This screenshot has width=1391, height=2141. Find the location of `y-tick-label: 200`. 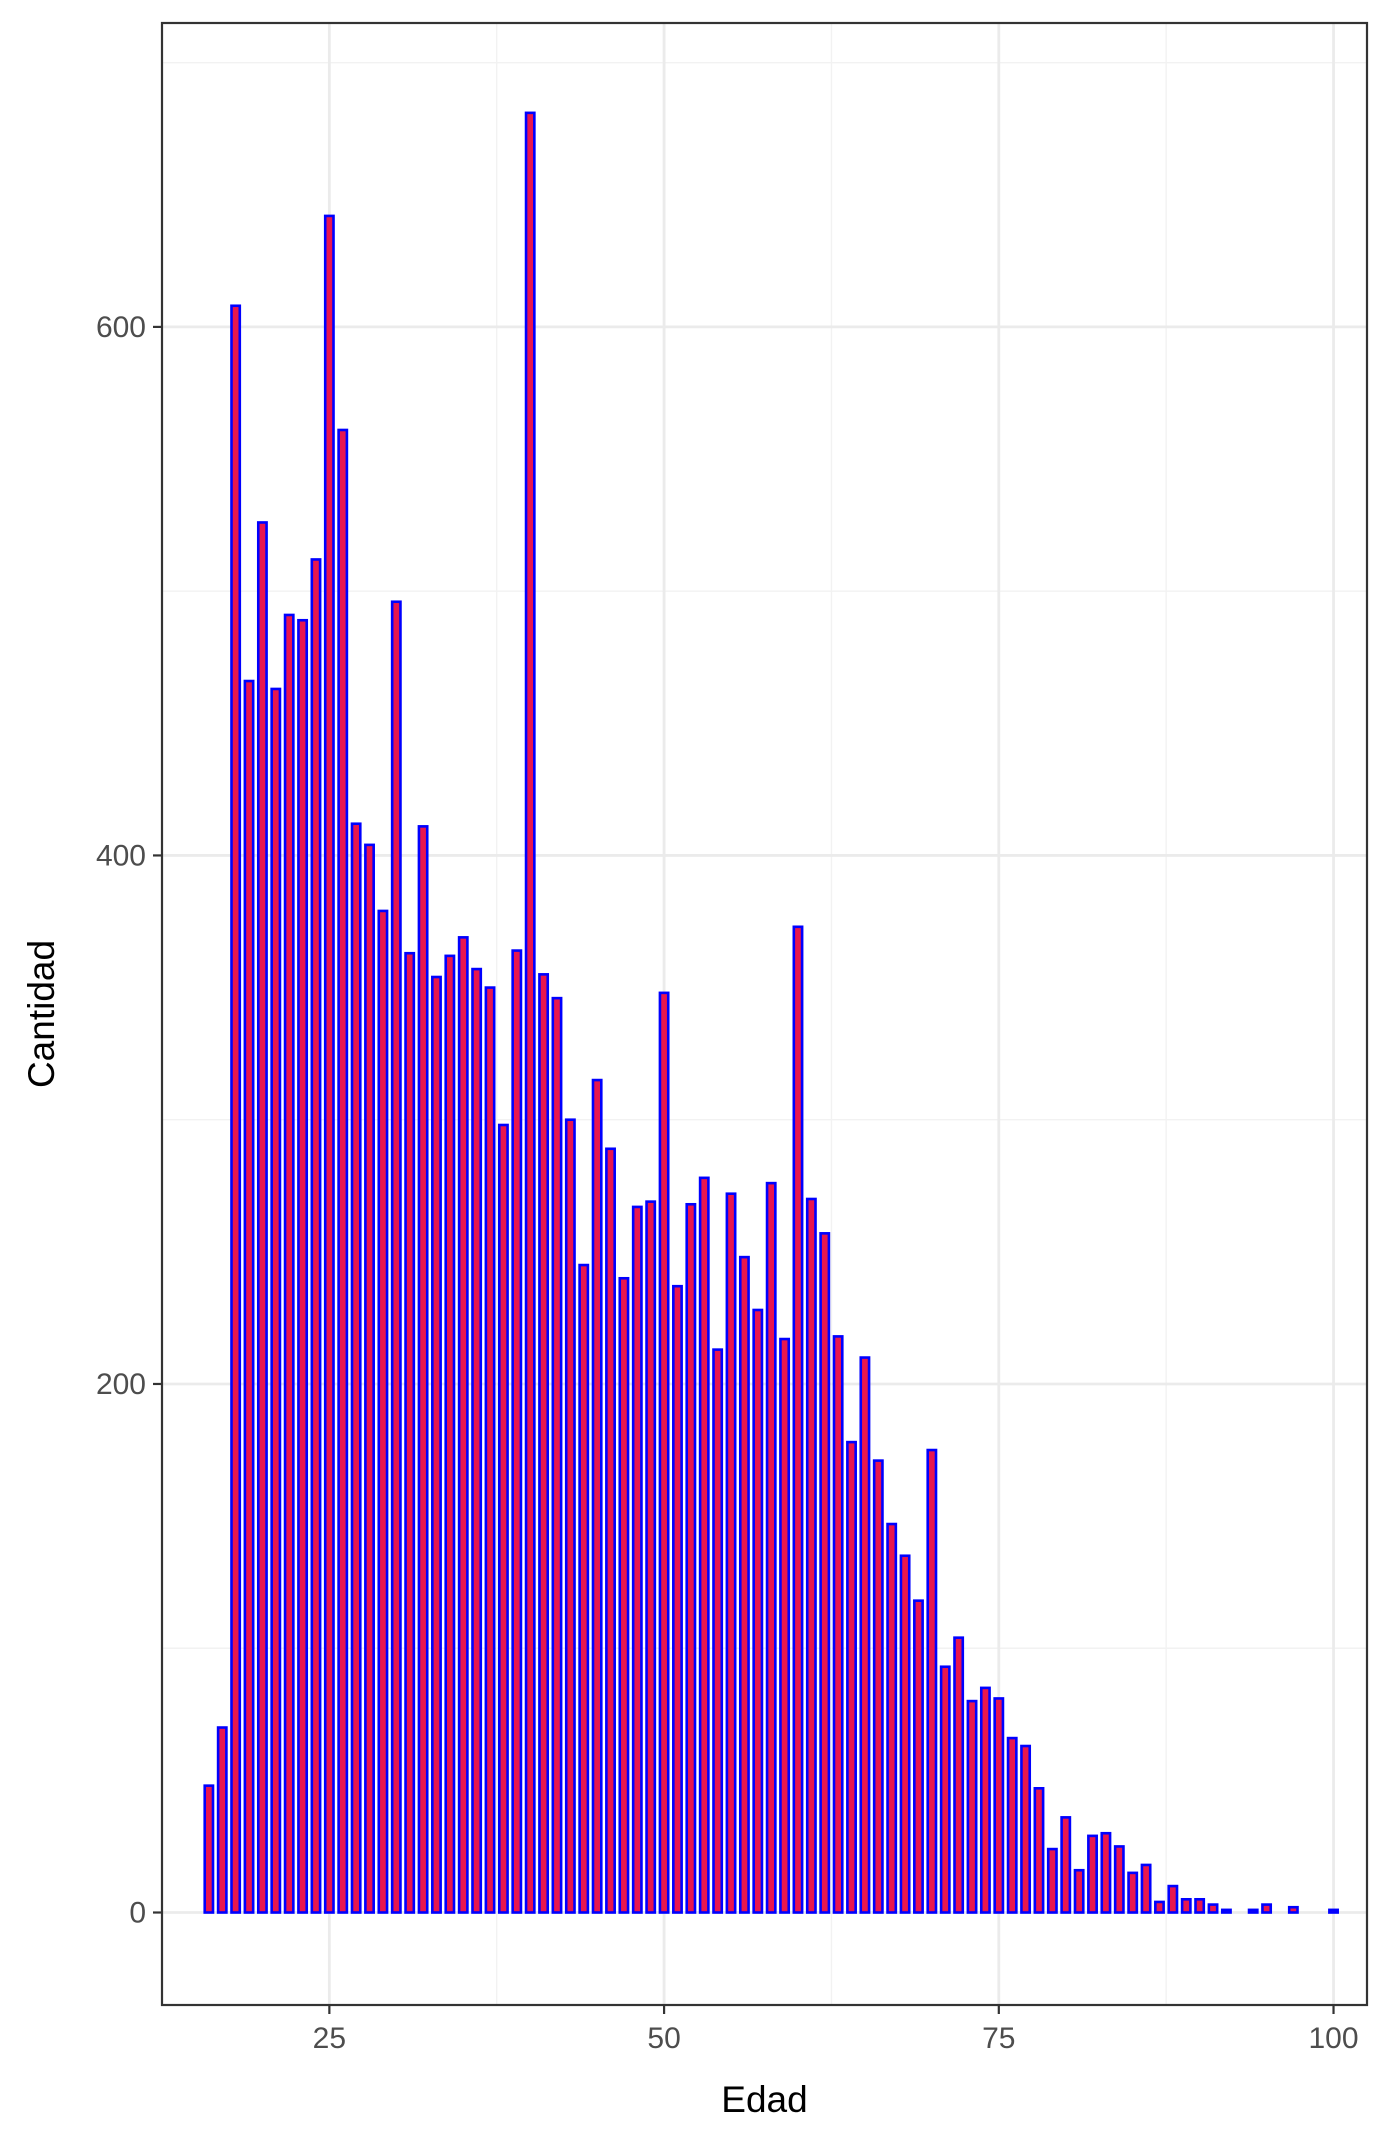

y-tick-label: 200 is located at coordinates (121, 1384).